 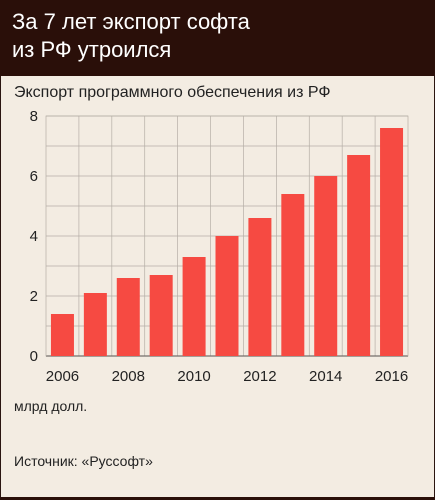 What do you see at coordinates (392, 242) in the screenshot?
I see `bar-2016` at bounding box center [392, 242].